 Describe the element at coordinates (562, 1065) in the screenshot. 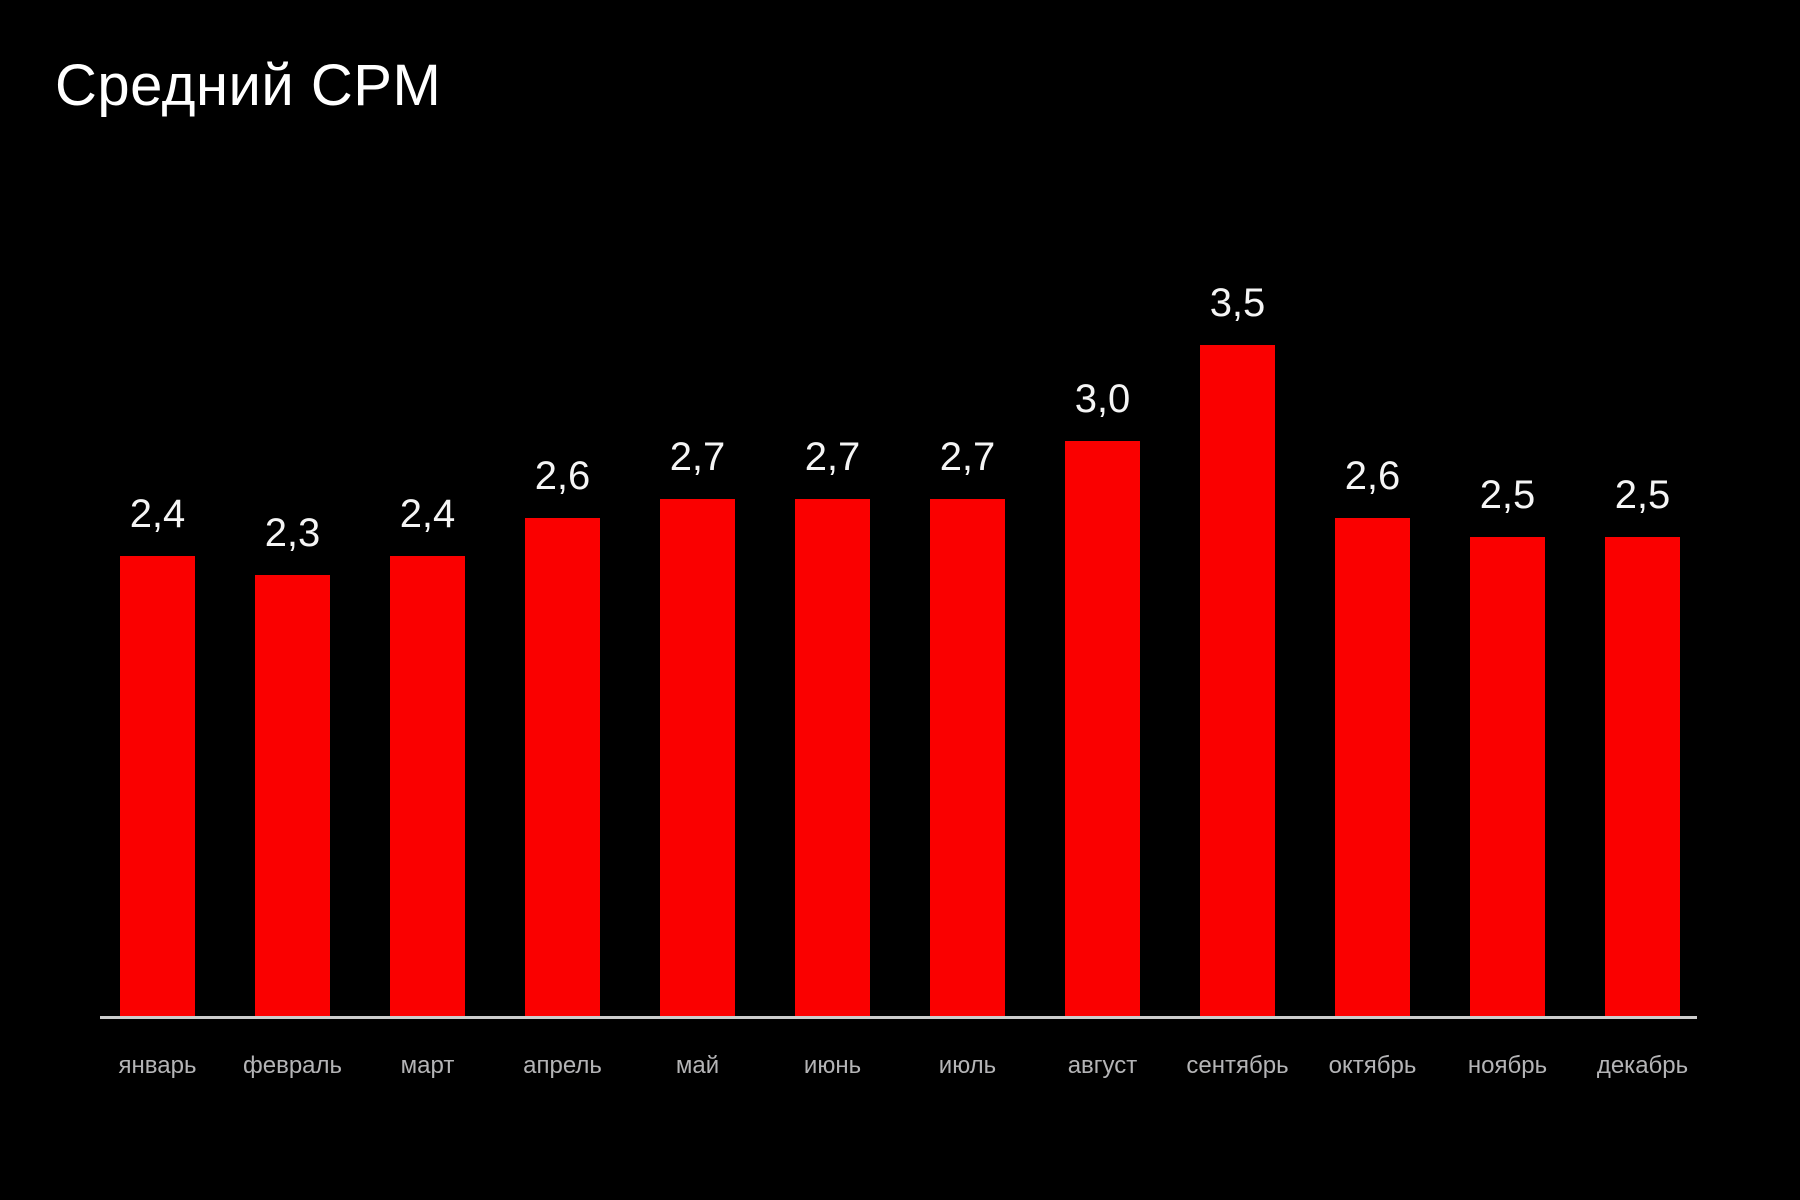

I see `x-axis-label: апрель` at that location.